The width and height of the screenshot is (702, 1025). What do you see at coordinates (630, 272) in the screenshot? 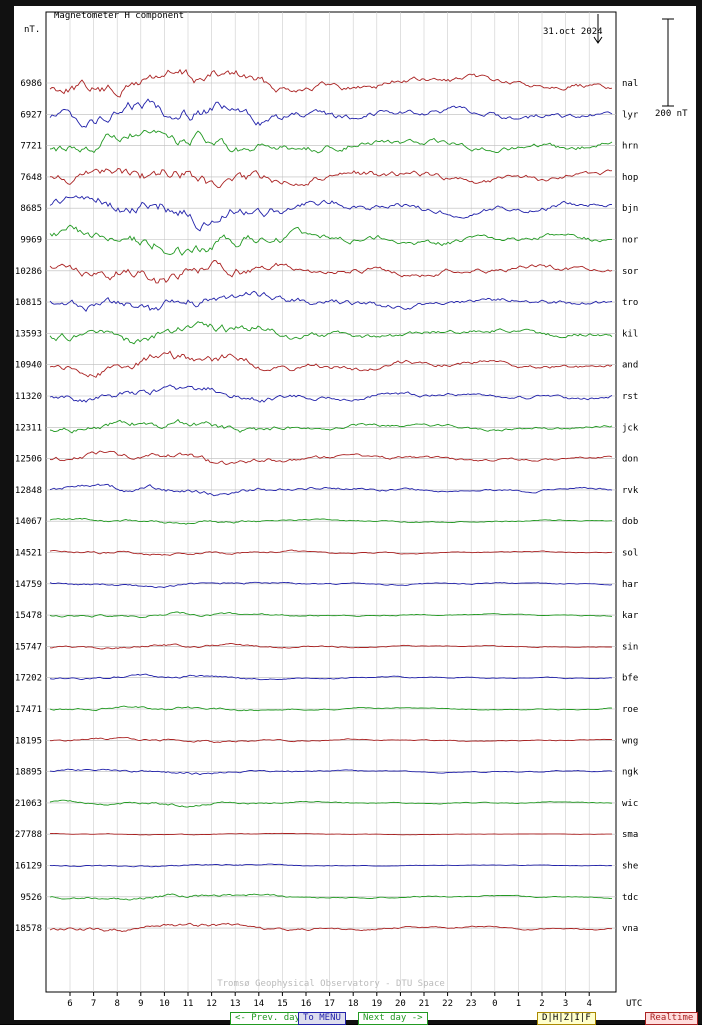
I see `station-code: sor` at bounding box center [630, 272].